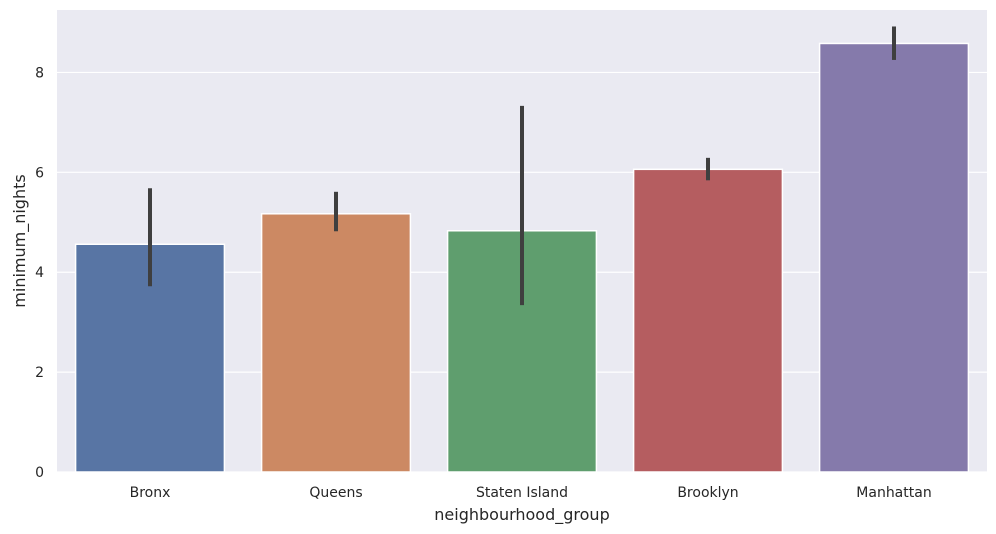  Describe the element at coordinates (39, 373) in the screenshot. I see `y-tick-label: 2` at that location.